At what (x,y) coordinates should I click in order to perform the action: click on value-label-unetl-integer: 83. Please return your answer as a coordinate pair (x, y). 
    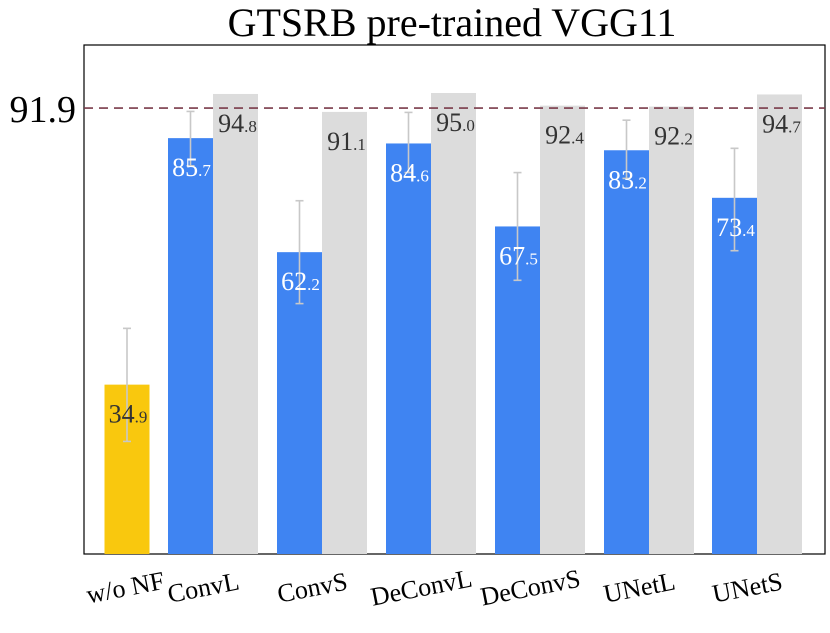
    Looking at the image, I should click on (621, 179).